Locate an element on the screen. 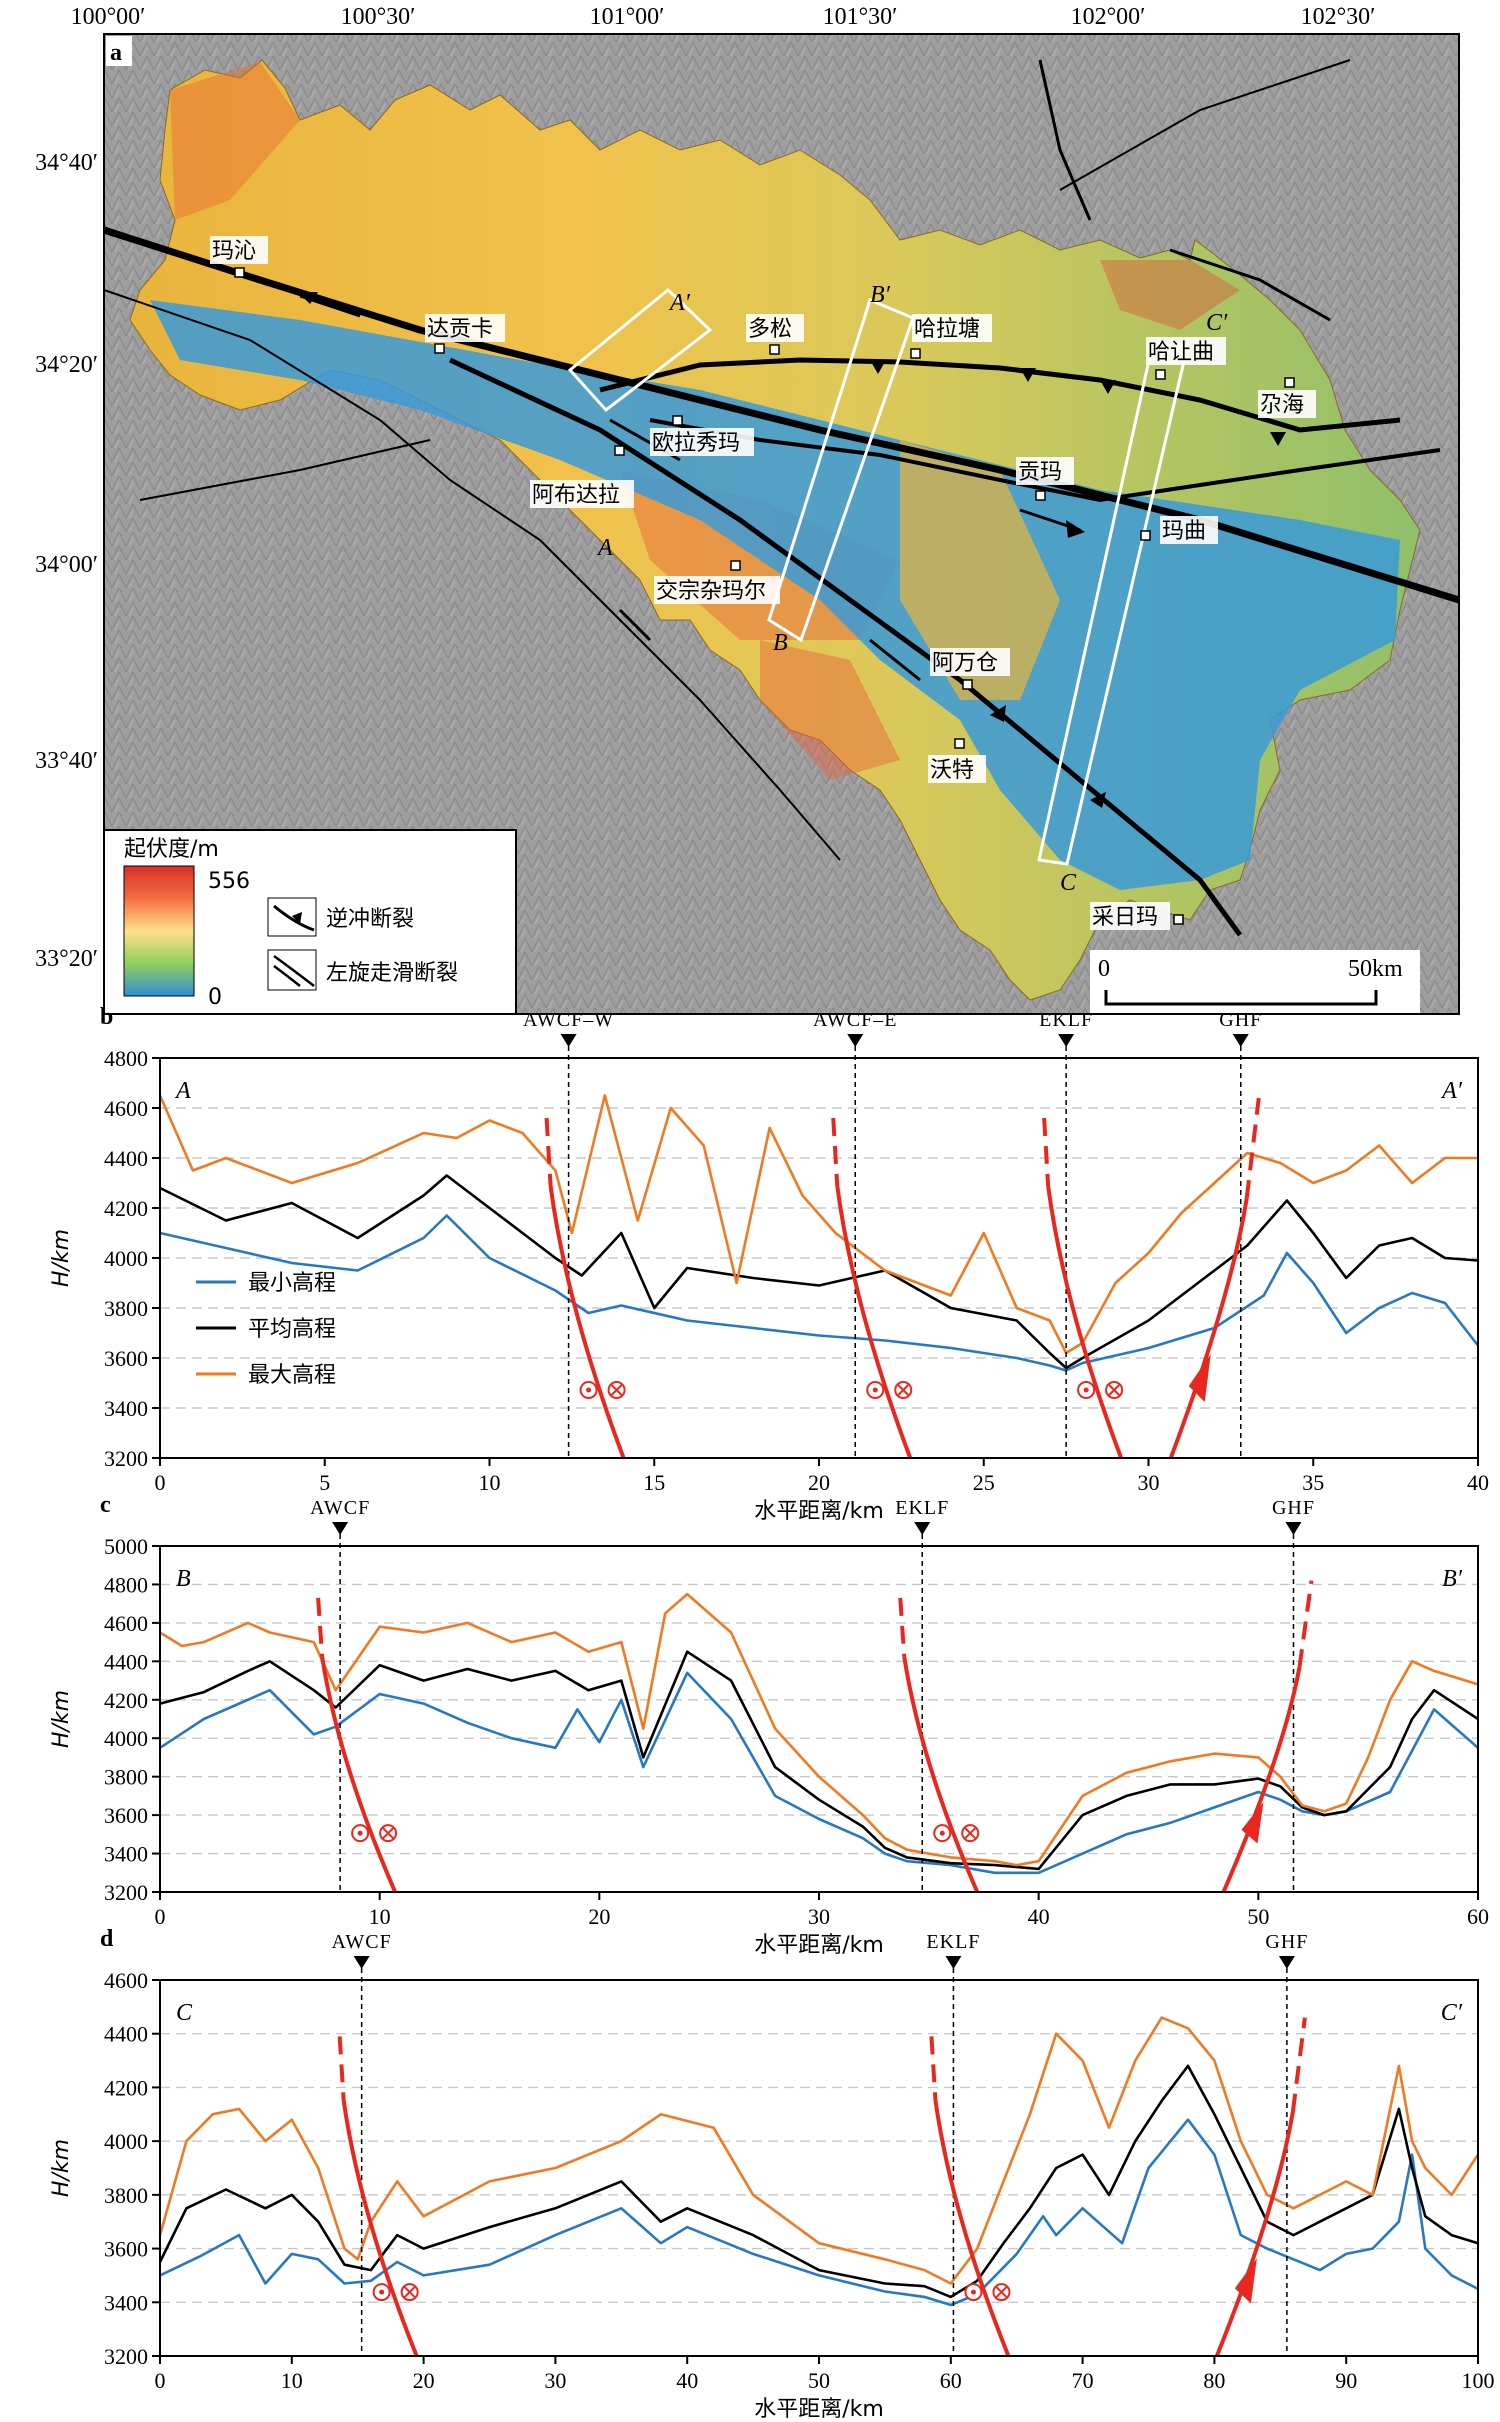 The image size is (1500, 2422). y-tick-label: 3800 is located at coordinates (126, 2195).